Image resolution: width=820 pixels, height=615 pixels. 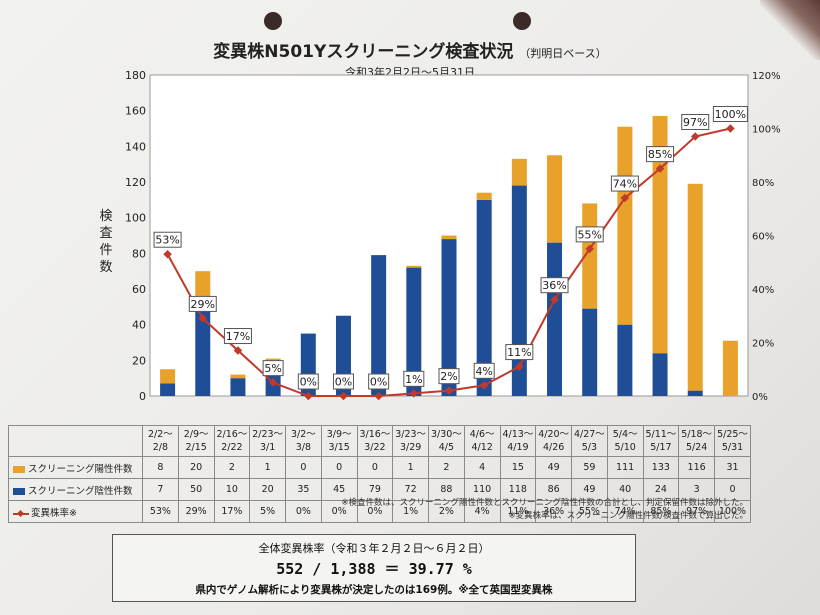 I want to click on x-tick-label: 5/11～ 5/17, so click(x=661, y=441).